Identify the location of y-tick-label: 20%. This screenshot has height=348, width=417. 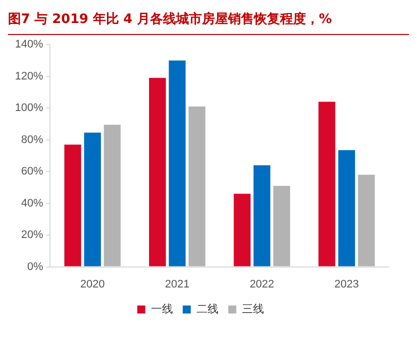
(32, 235).